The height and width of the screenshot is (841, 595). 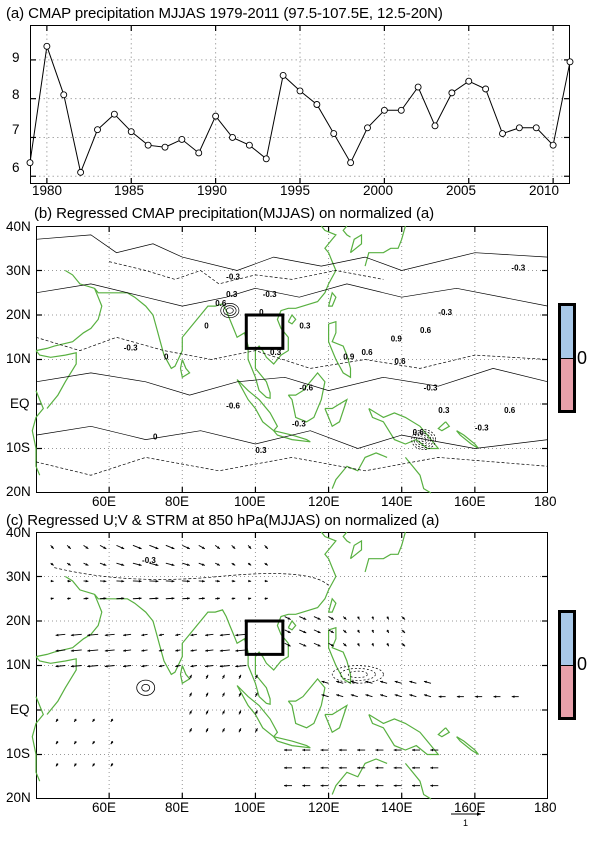 I want to click on c-ytick-40n: 40N, so click(x=18, y=532).